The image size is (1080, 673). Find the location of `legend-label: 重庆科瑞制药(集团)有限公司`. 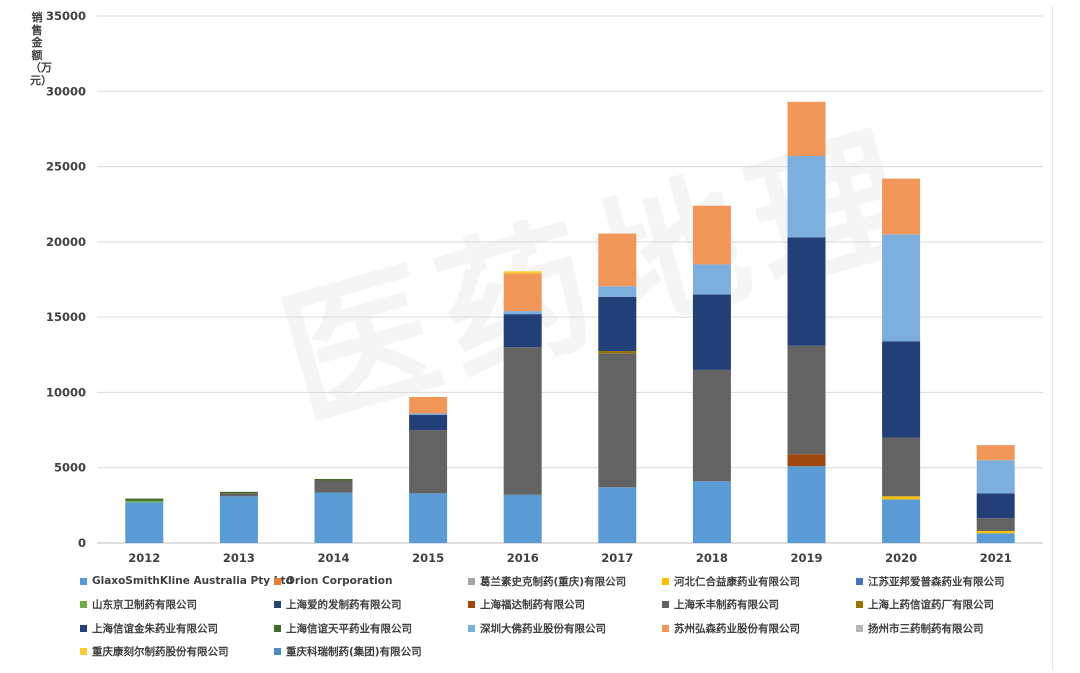

legend-label: 重庆科瑞制药(集团)有限公司 is located at coordinates (354, 652).